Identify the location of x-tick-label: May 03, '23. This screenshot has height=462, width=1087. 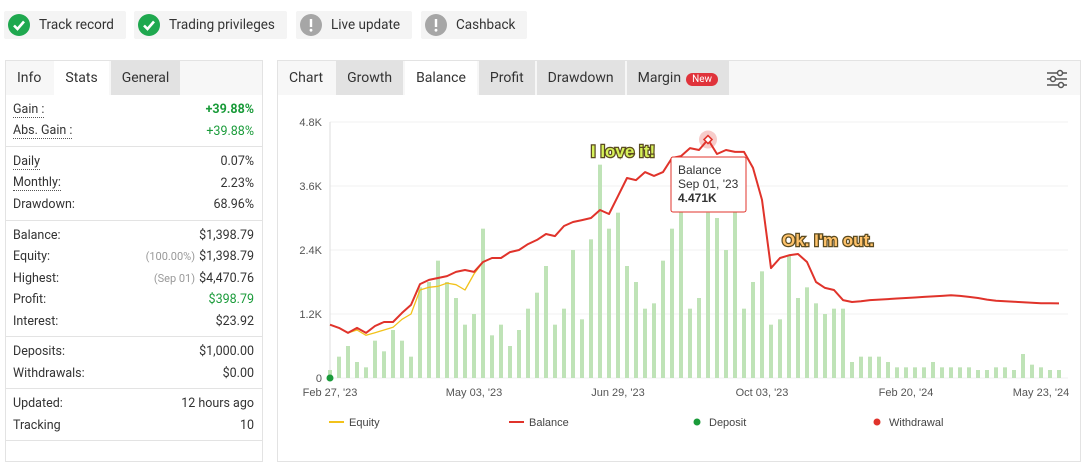
(474, 393).